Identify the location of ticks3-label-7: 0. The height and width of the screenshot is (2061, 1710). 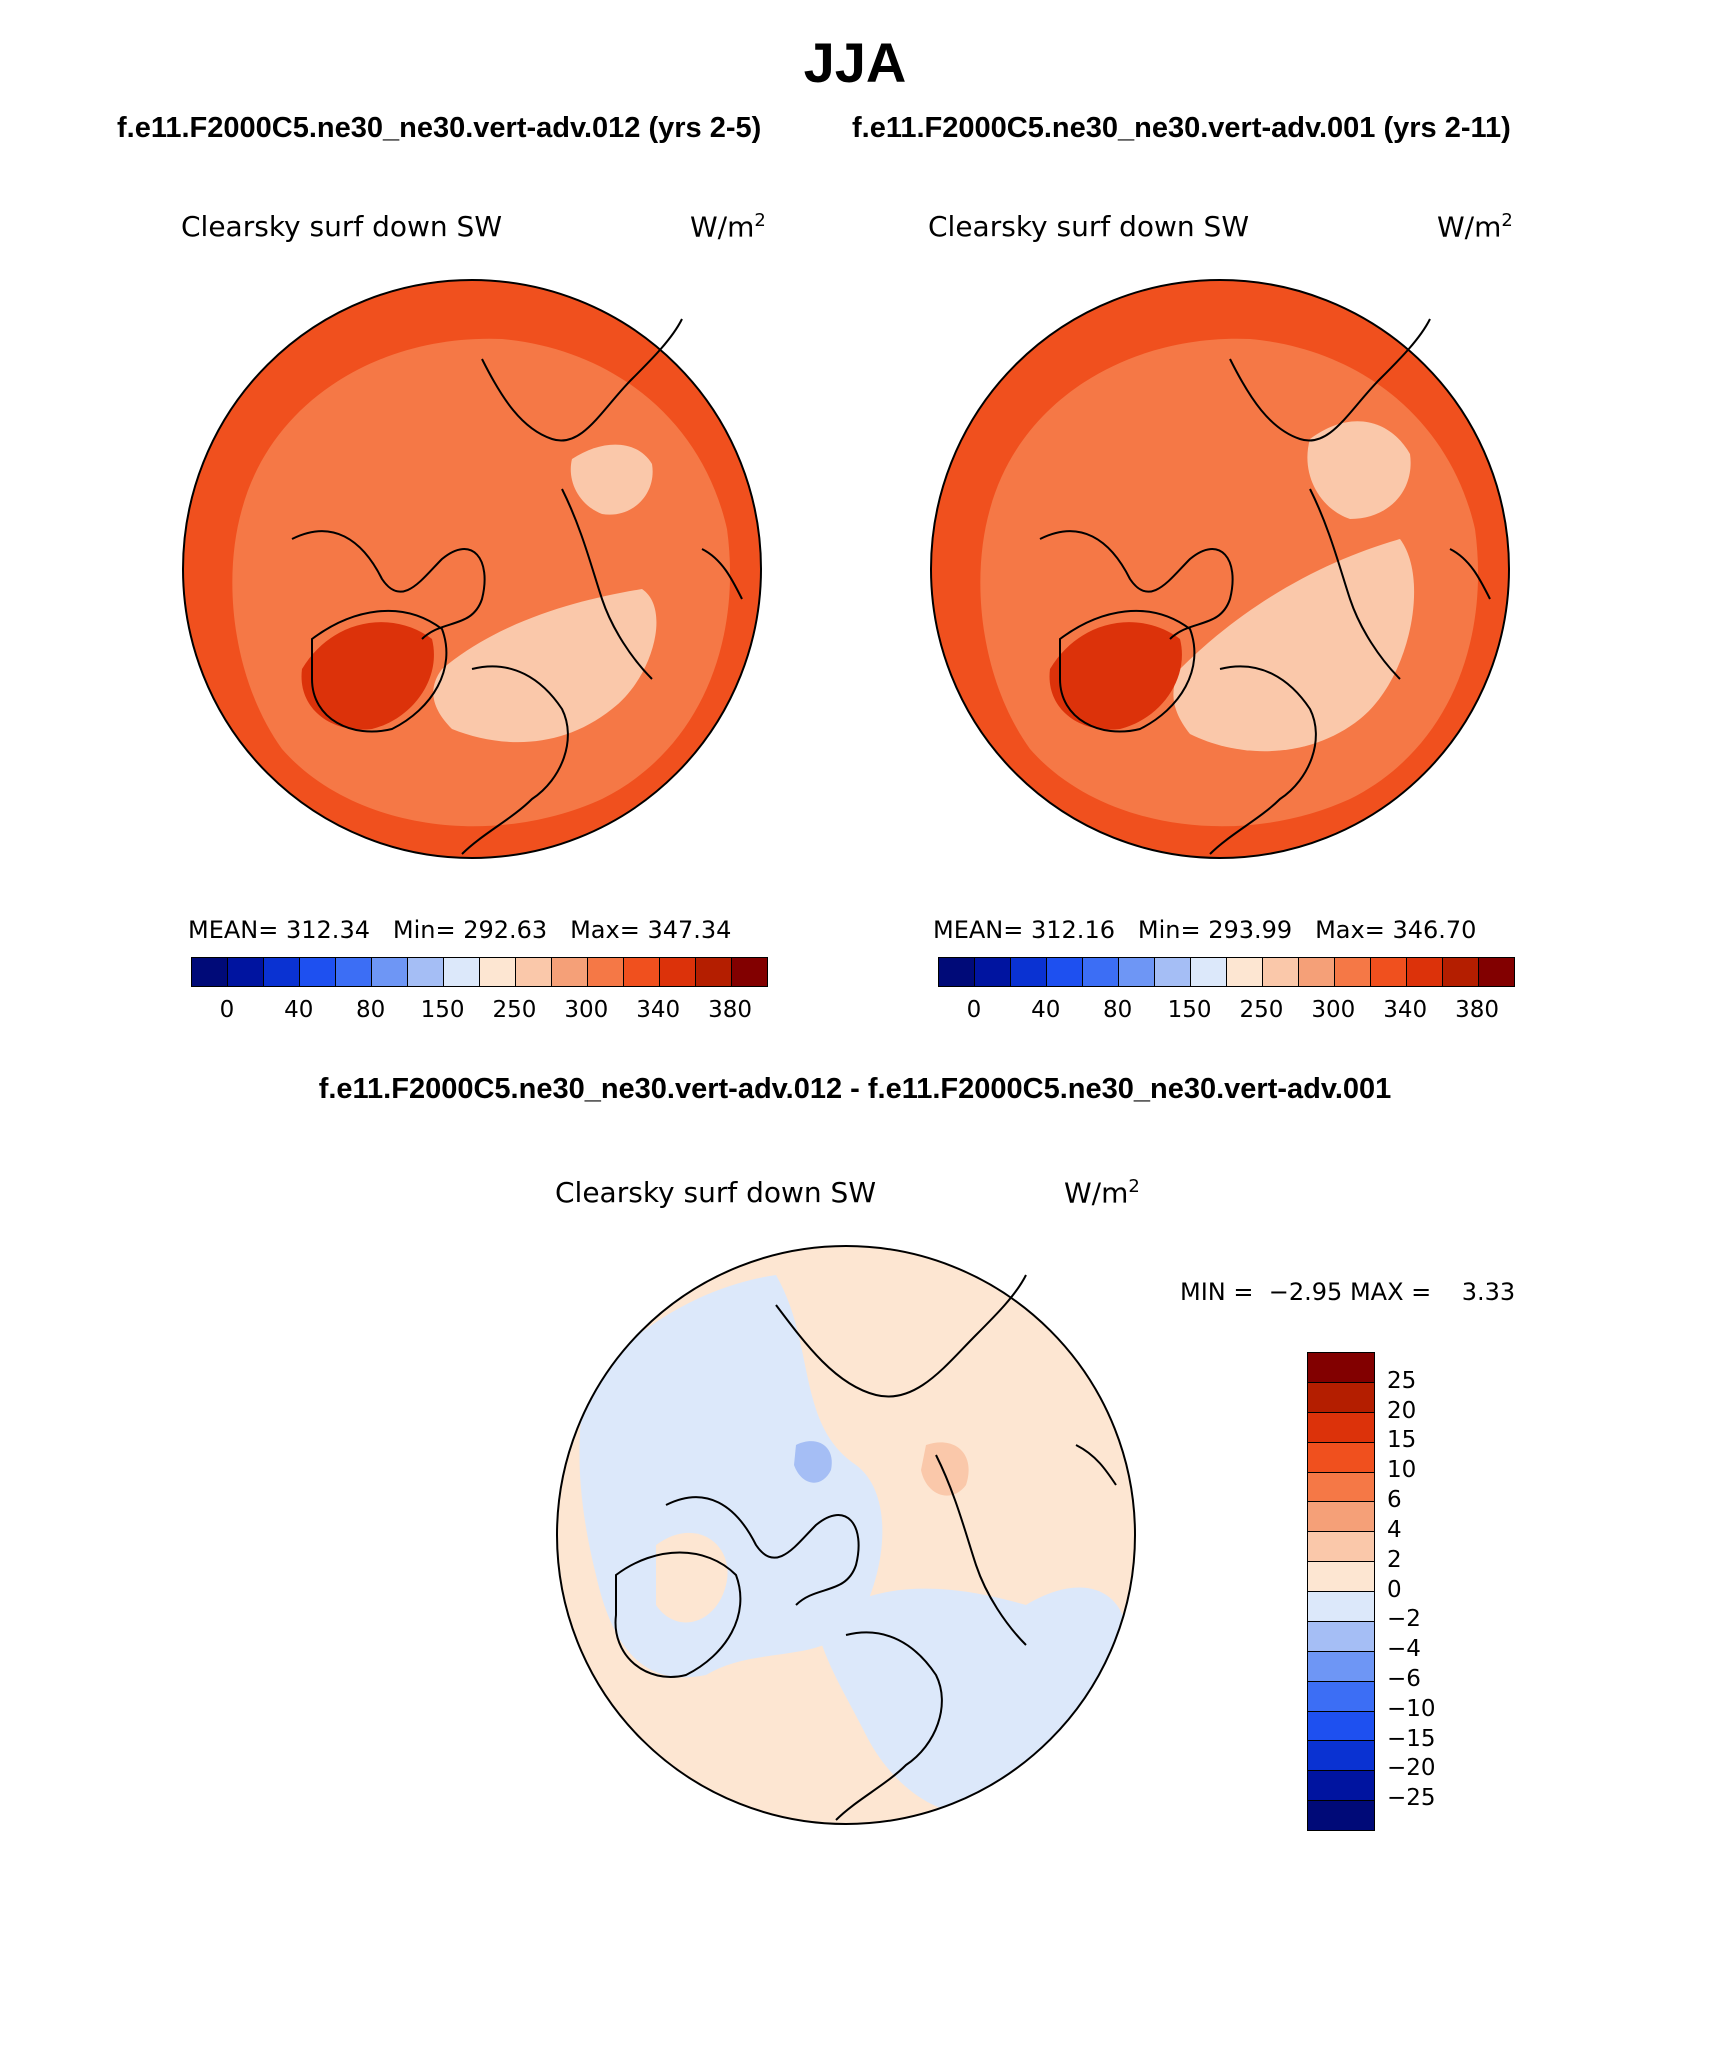
(1394, 1589).